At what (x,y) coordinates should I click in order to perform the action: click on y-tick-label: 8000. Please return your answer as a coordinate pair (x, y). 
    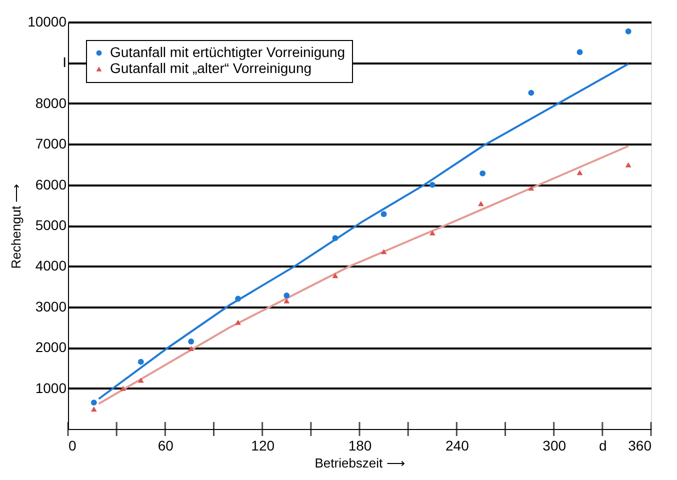
    Looking at the image, I should click on (51, 102).